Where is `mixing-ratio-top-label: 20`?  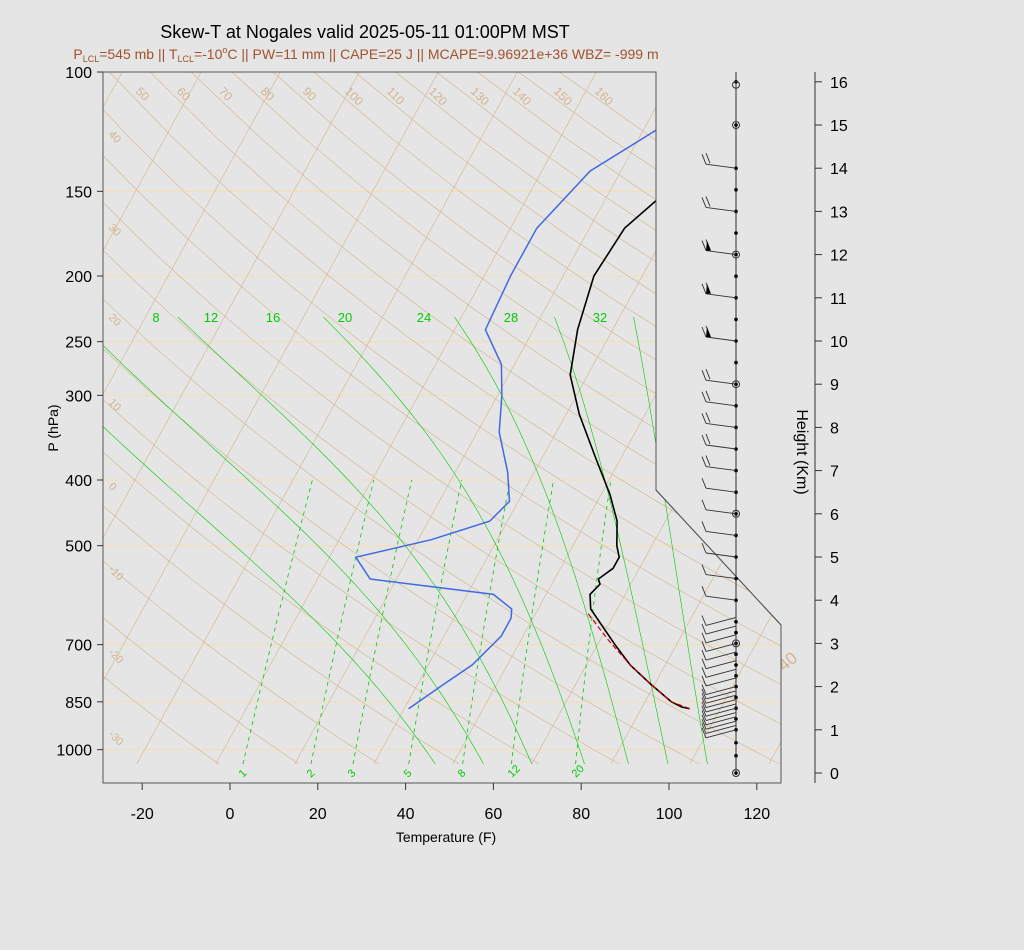 mixing-ratio-top-label: 20 is located at coordinates (345, 317).